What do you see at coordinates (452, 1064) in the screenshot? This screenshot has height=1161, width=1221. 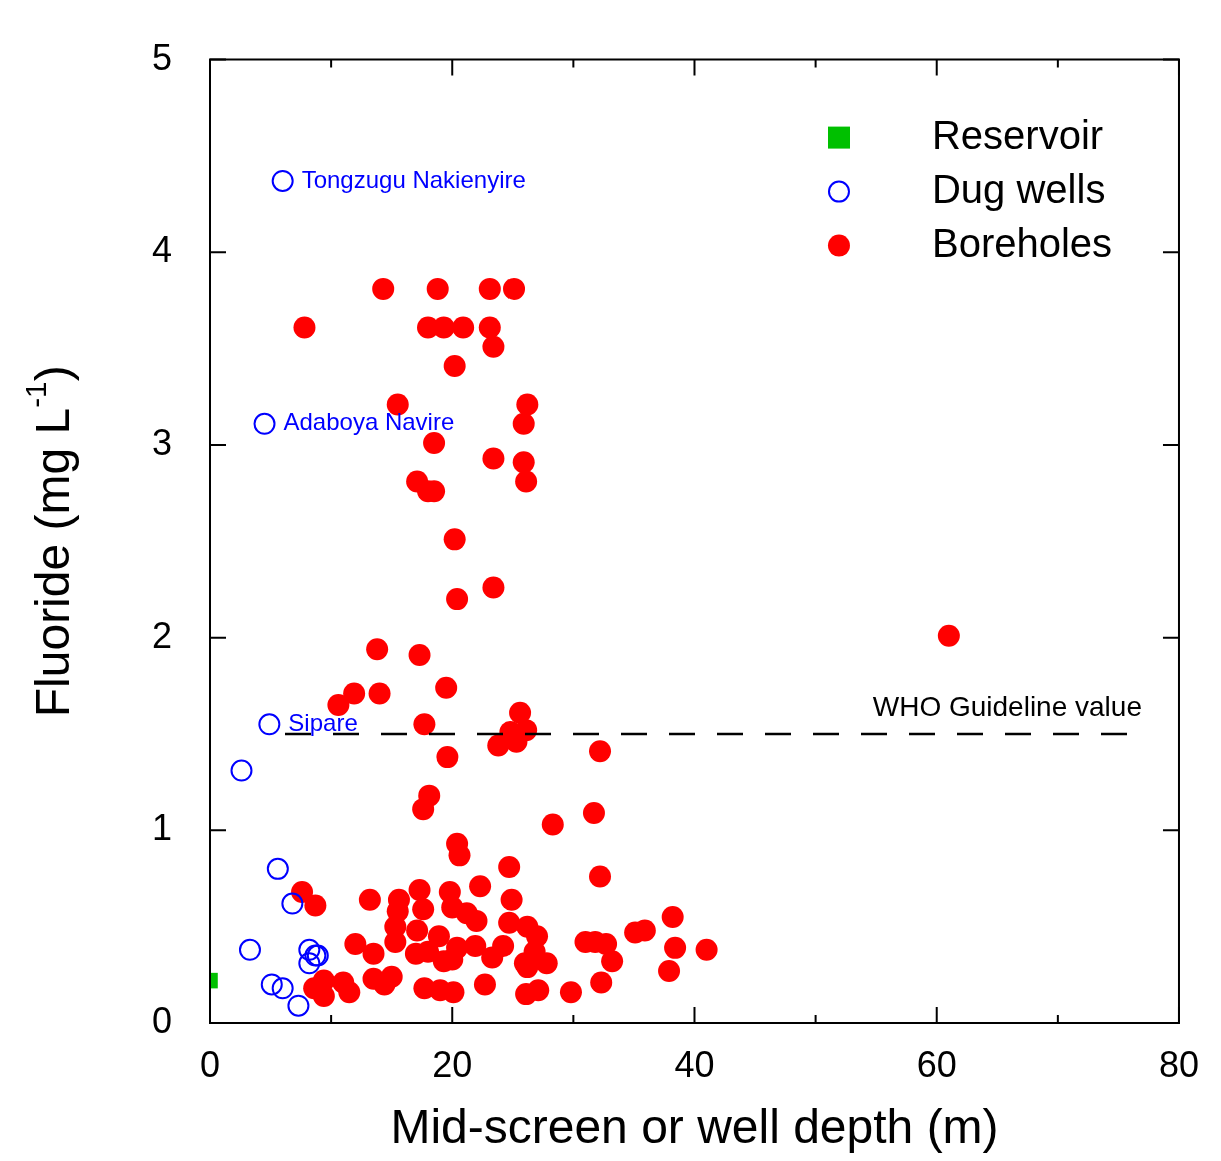 I see `x-tick-label: 20` at bounding box center [452, 1064].